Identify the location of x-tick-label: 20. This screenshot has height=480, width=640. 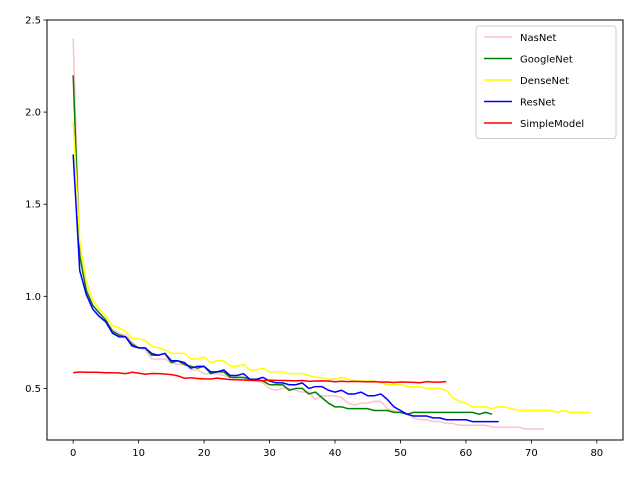
(204, 453).